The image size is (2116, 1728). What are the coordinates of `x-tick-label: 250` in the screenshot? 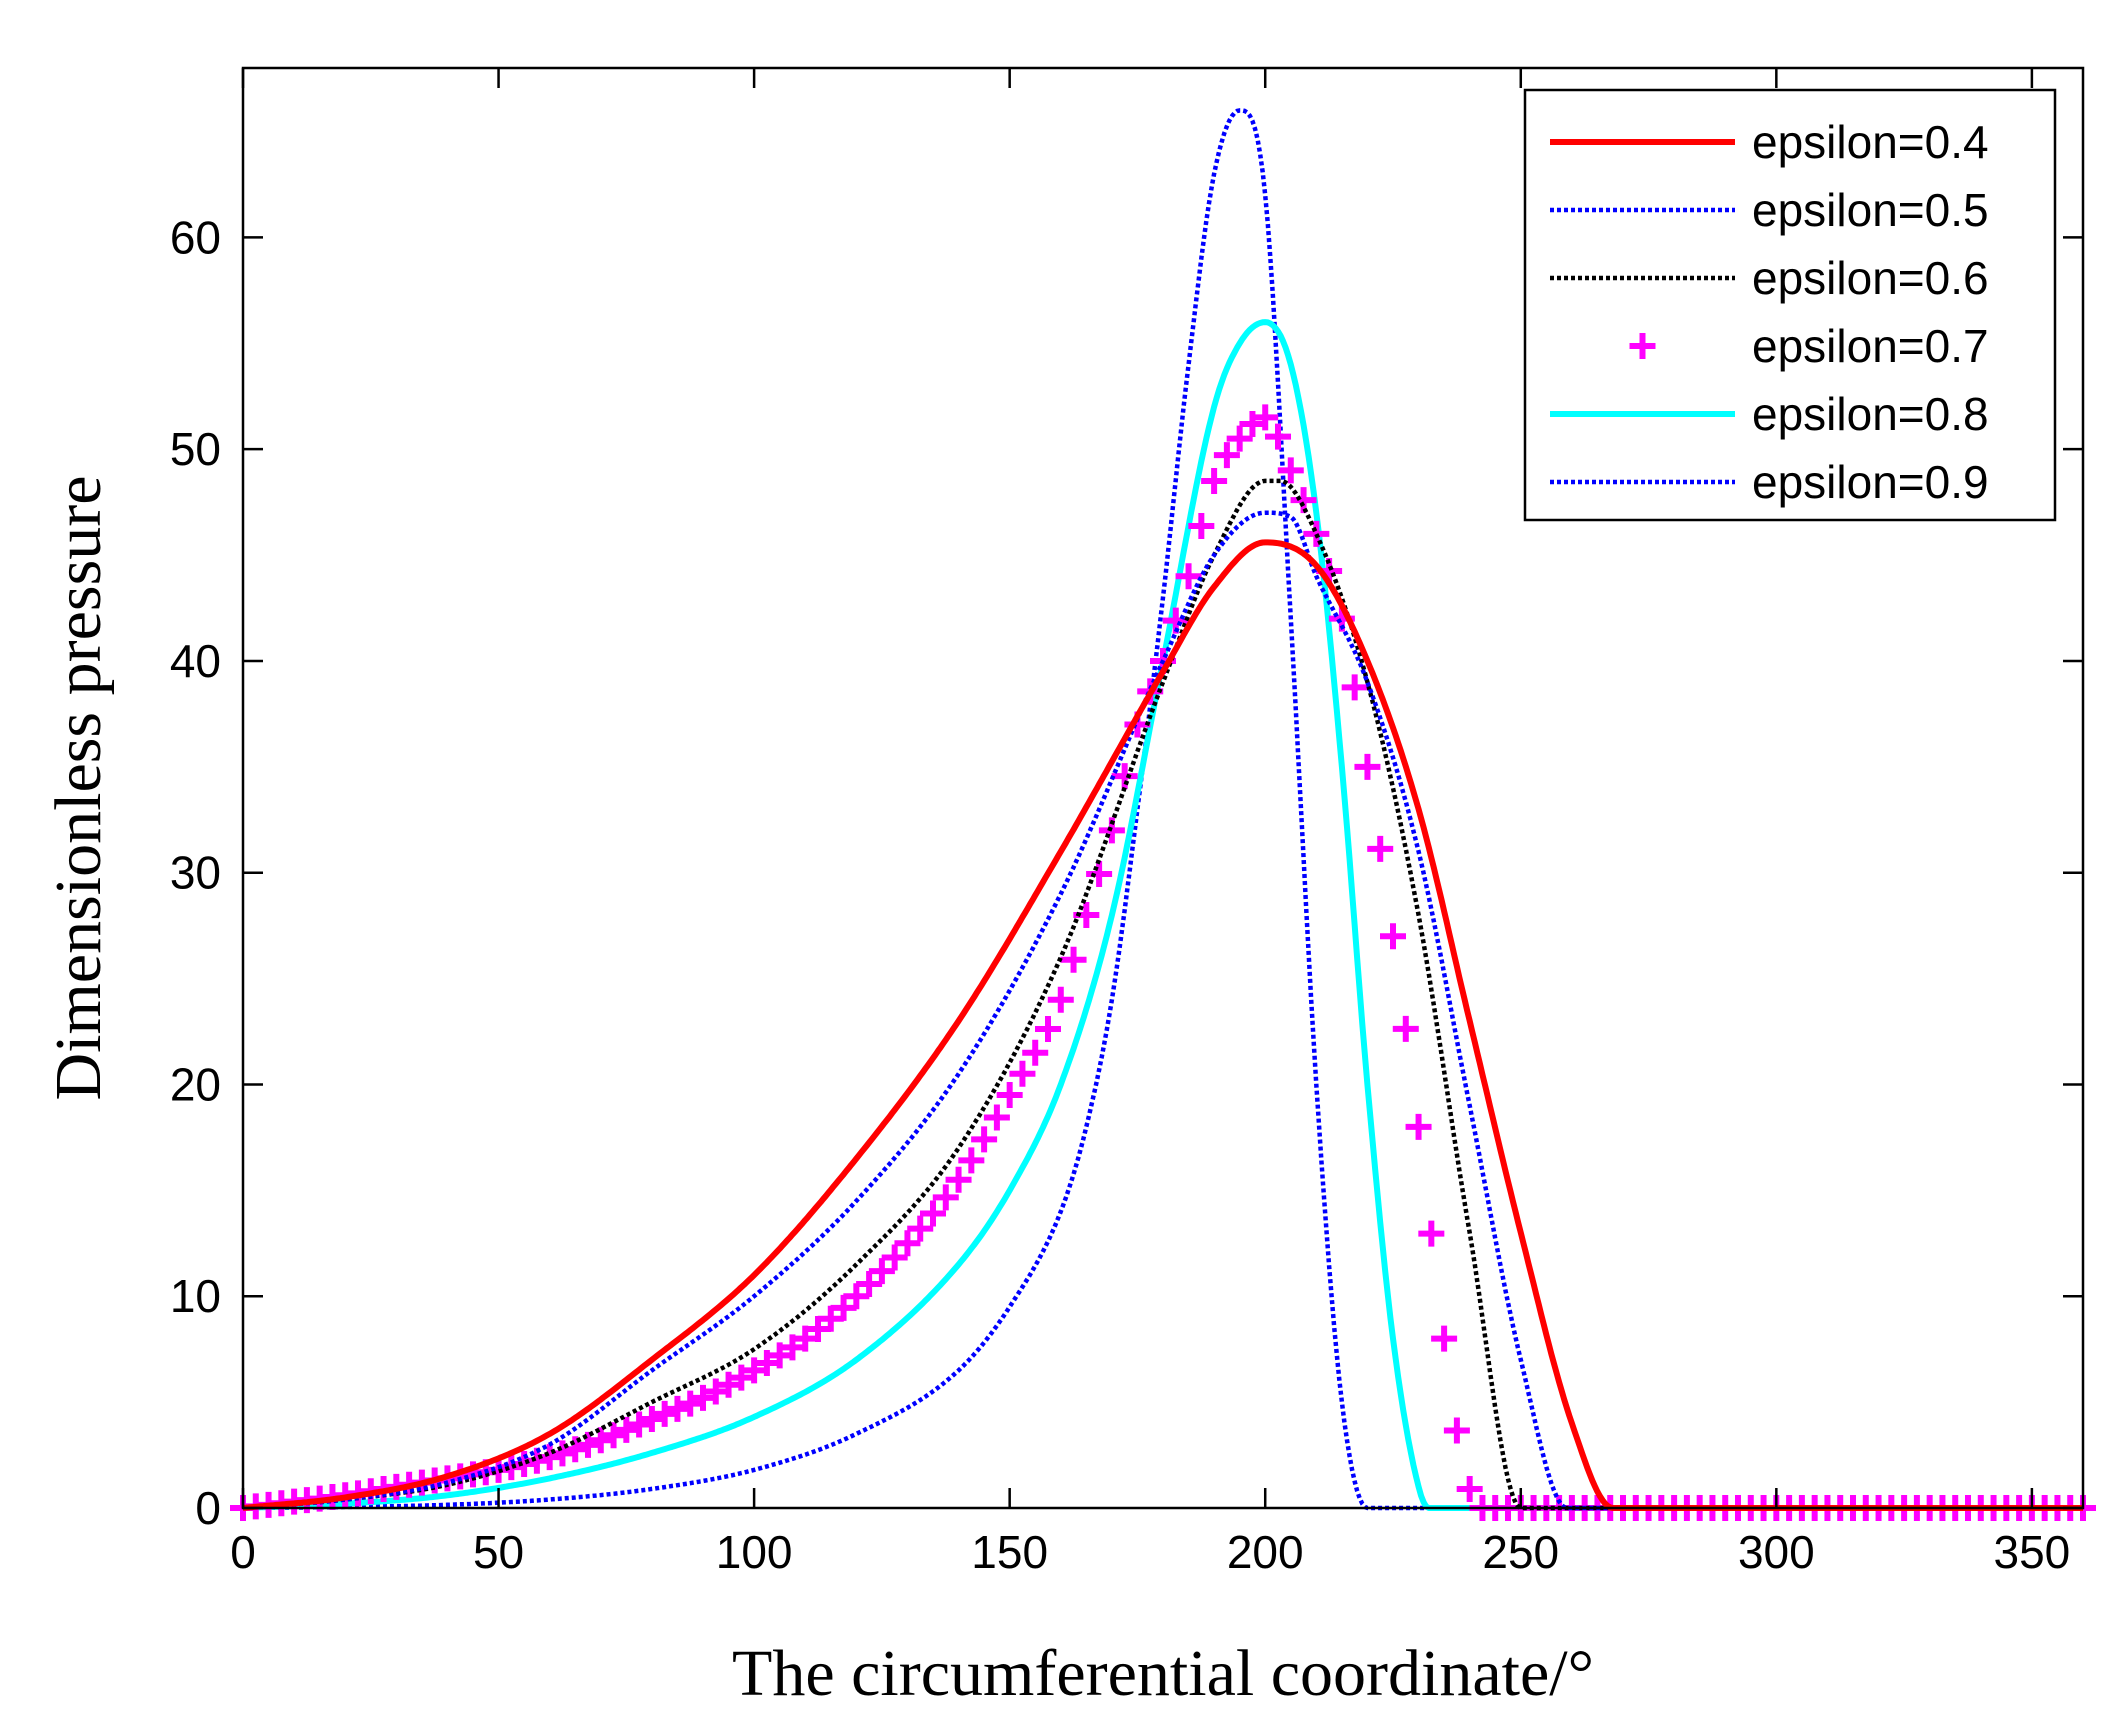 It's located at (1520, 1552).